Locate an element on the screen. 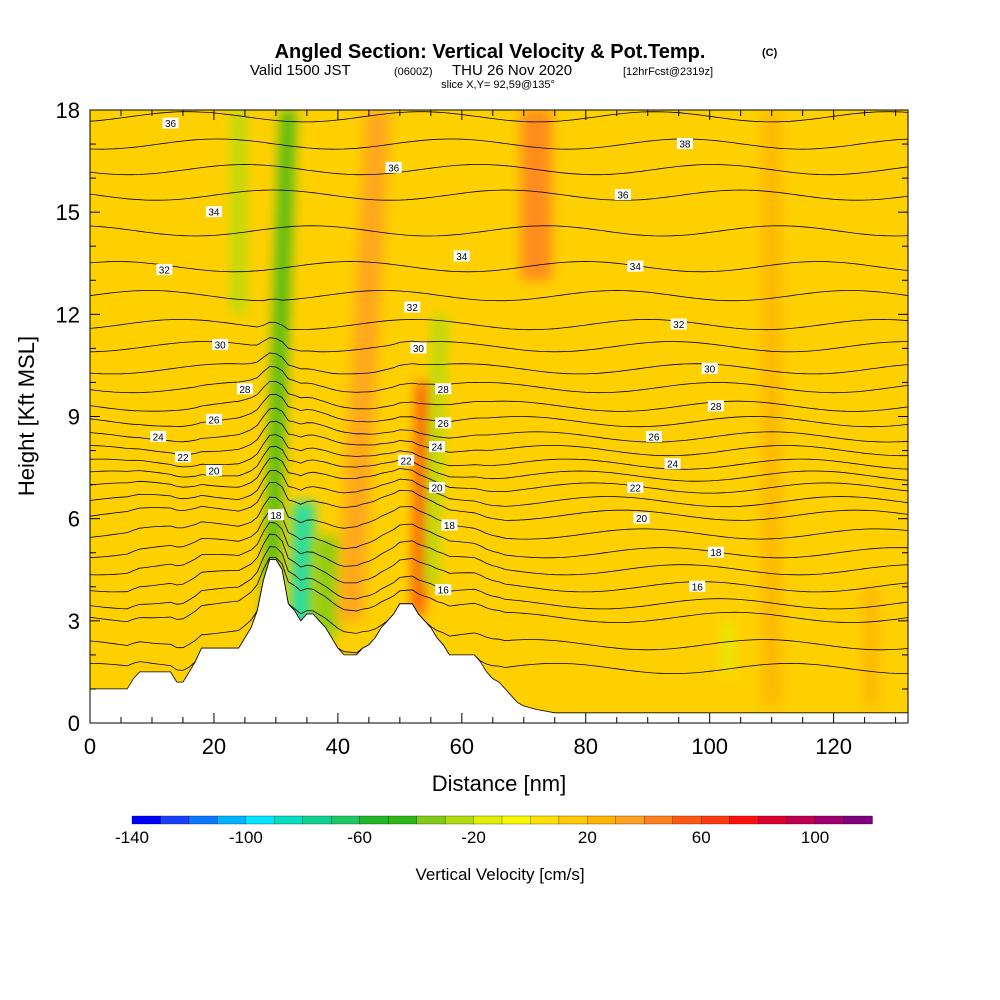 The width and height of the screenshot is (1000, 1000). colorbar-tick-label: -60 is located at coordinates (359, 837).